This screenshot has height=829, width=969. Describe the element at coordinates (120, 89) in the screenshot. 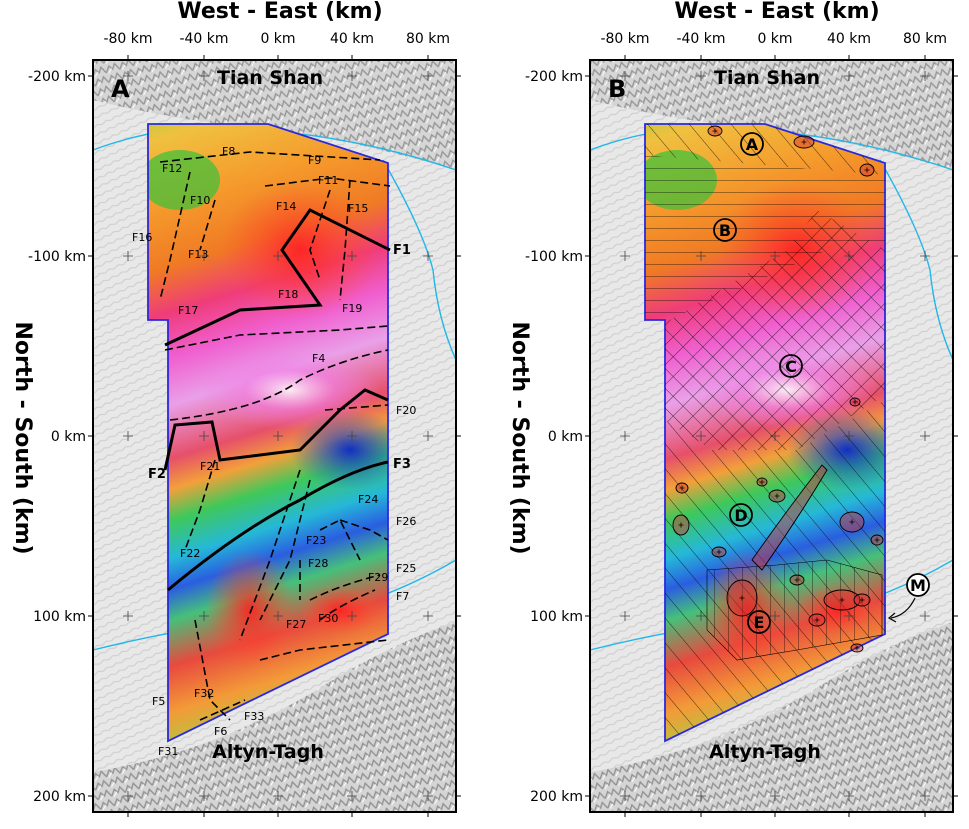

I see `panel-letter: A` at that location.